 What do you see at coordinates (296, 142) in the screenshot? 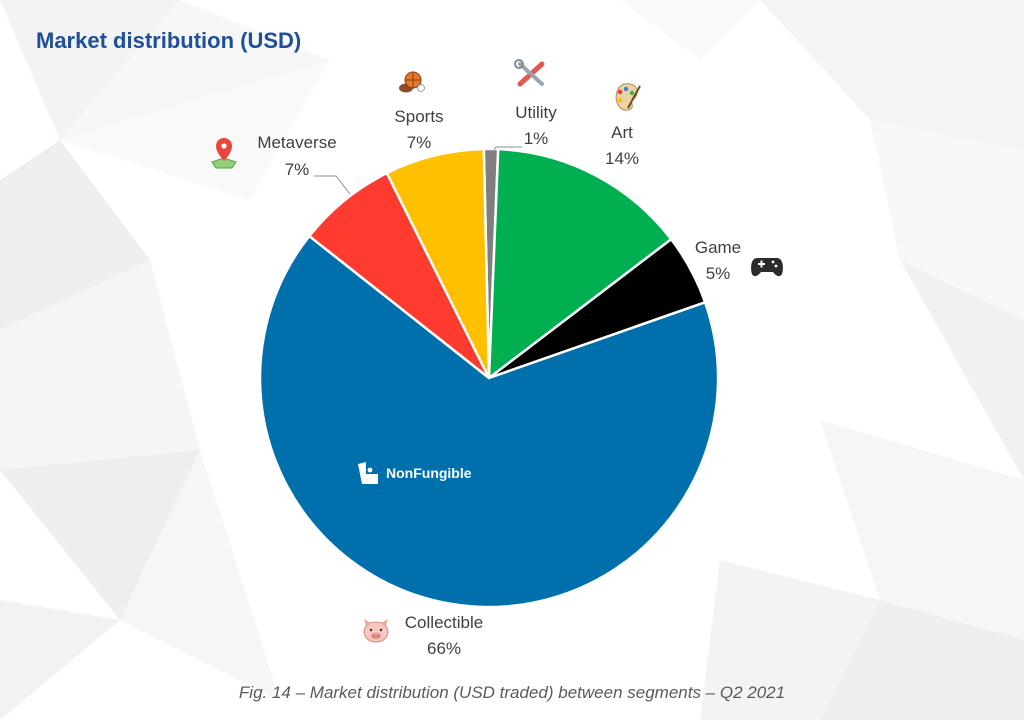
I see `label-metaverse-name: Metaverse` at bounding box center [296, 142].